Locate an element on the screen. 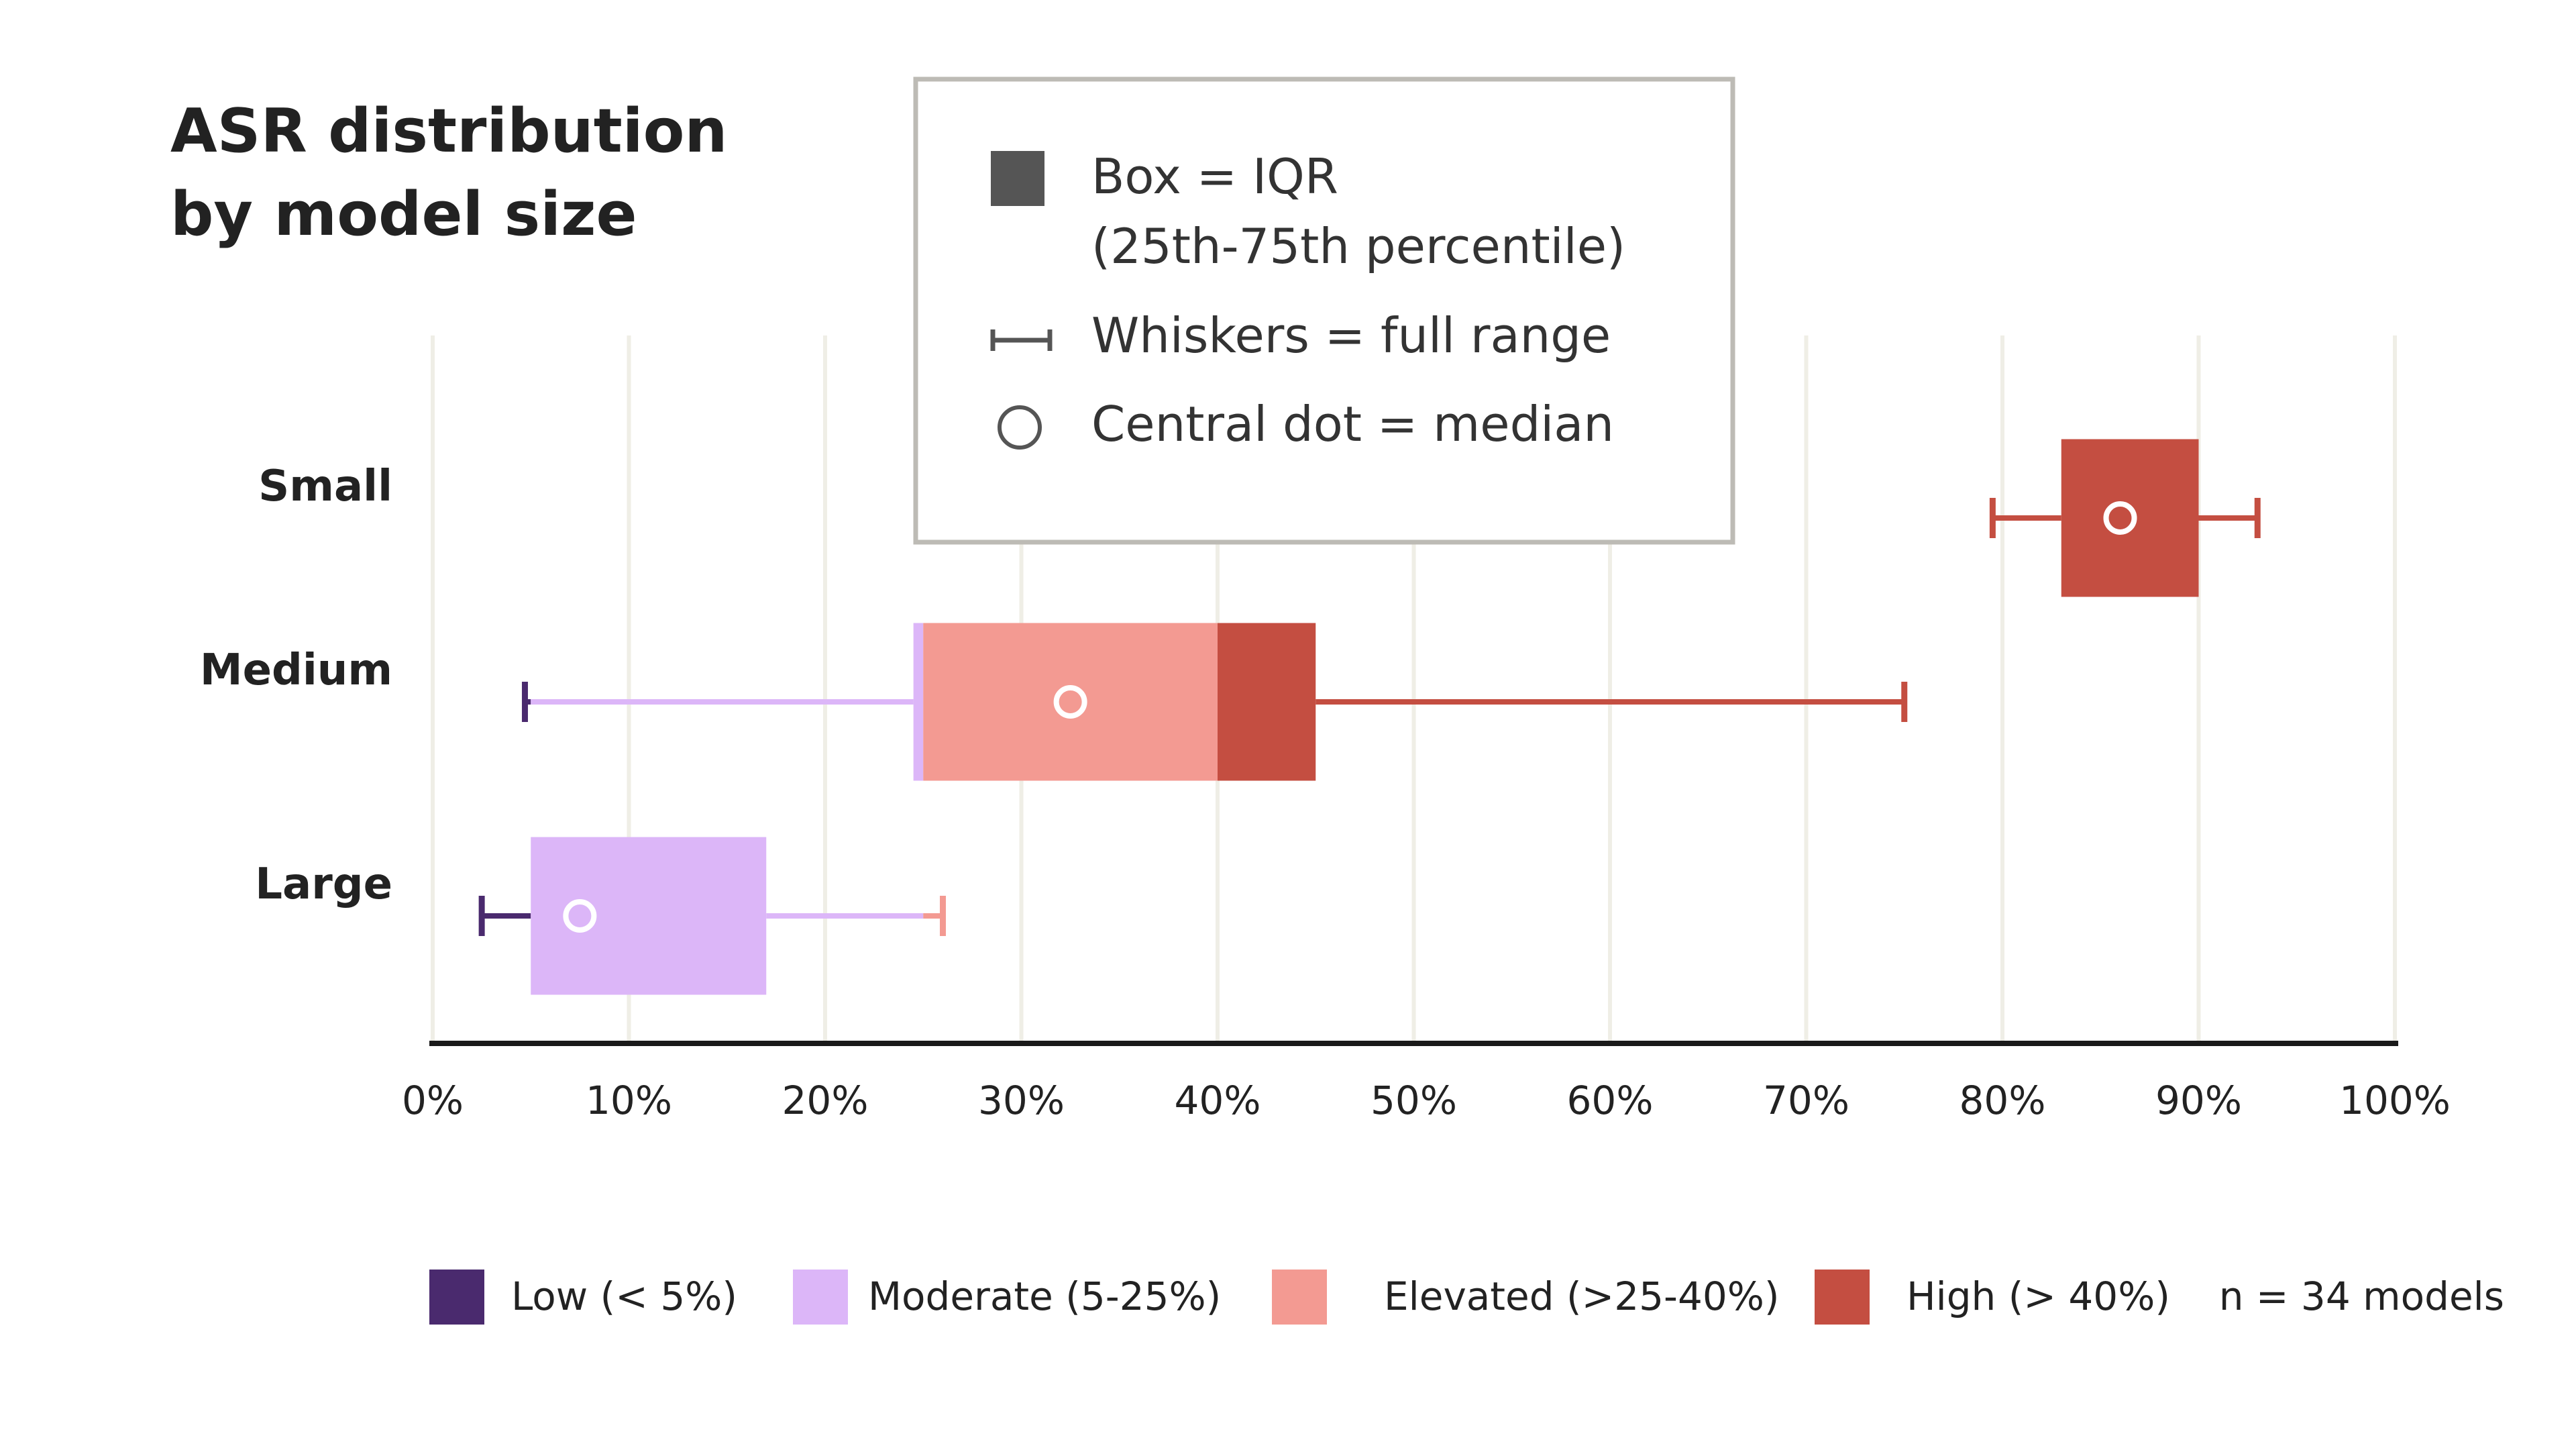  legend-swatch-high is located at coordinates (1842, 1297).